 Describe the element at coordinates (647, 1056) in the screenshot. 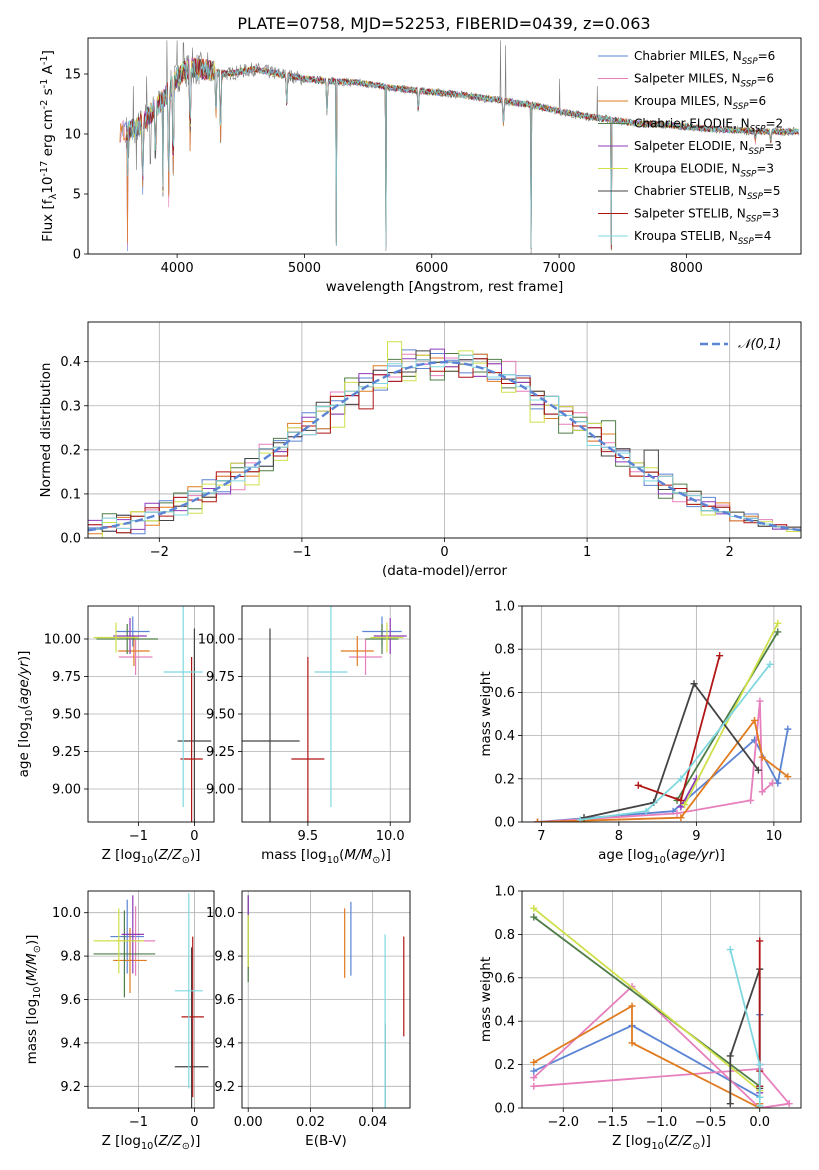

I see `weight-line-chabrier_miles` at that location.